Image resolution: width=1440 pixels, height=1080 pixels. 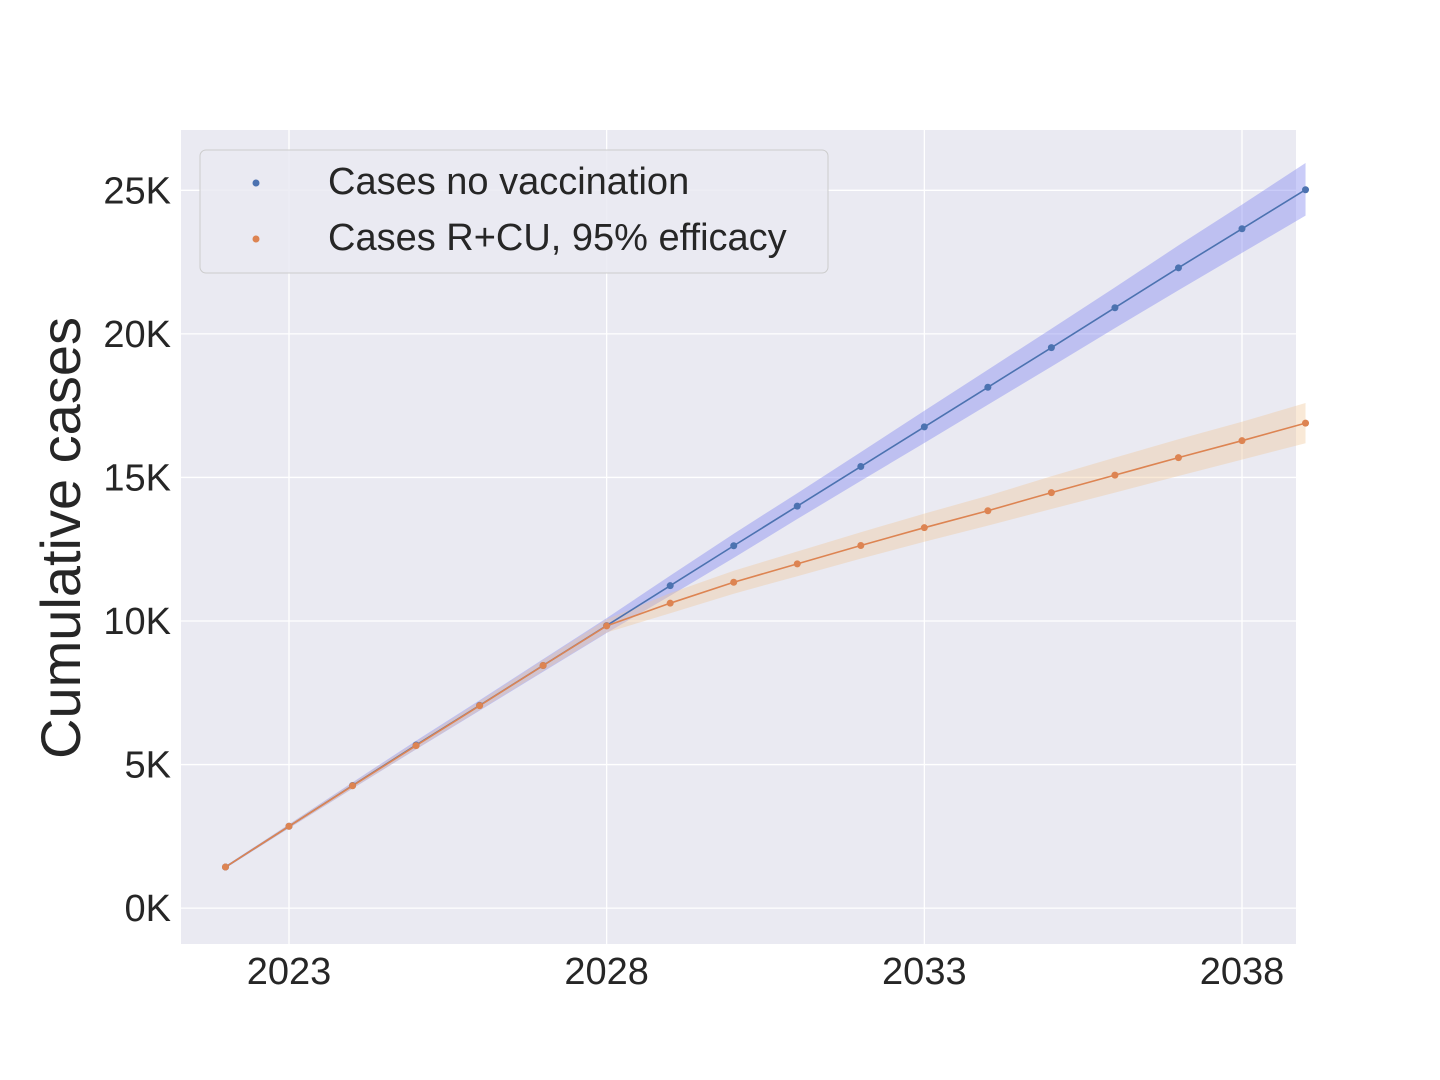 I want to click on y-tick-label: 0K, so click(x=148, y=909).